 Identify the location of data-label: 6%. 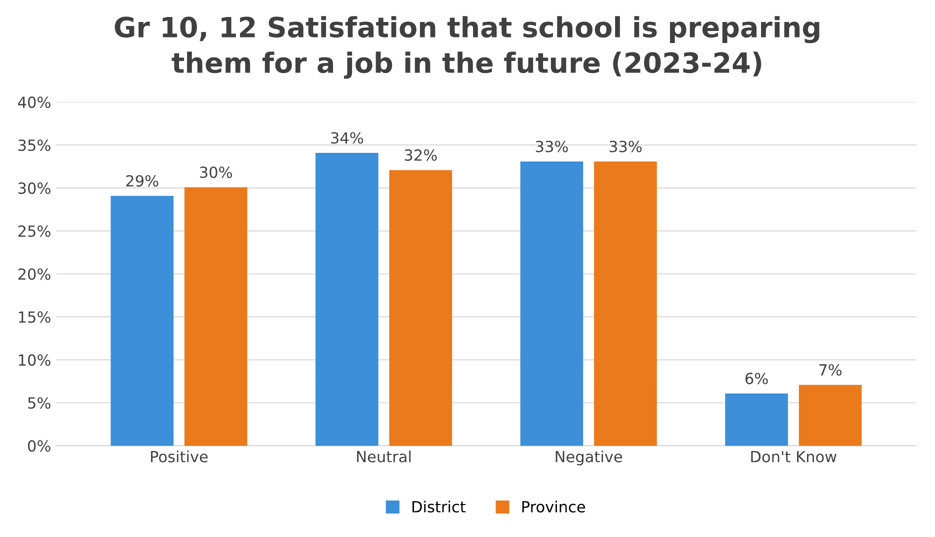
(756, 378).